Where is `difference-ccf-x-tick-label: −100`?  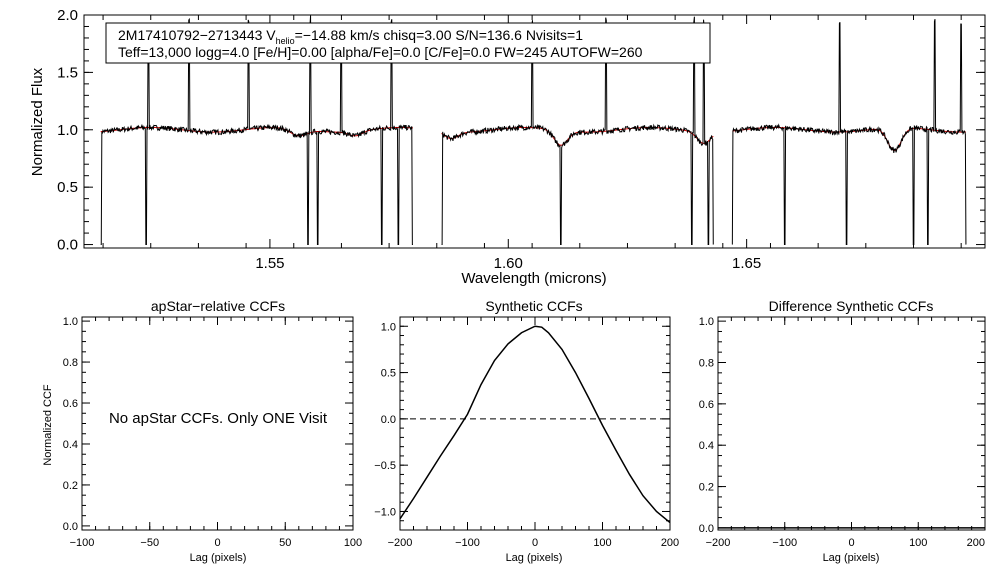 difference-ccf-x-tick-label: −100 is located at coordinates (784, 543).